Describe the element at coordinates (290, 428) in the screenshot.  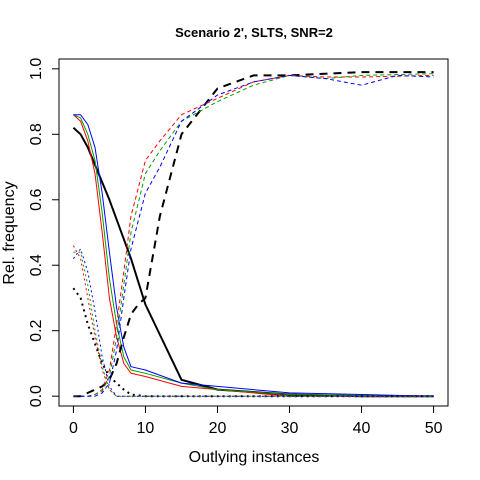
I see `x-tick-label: 30` at that location.